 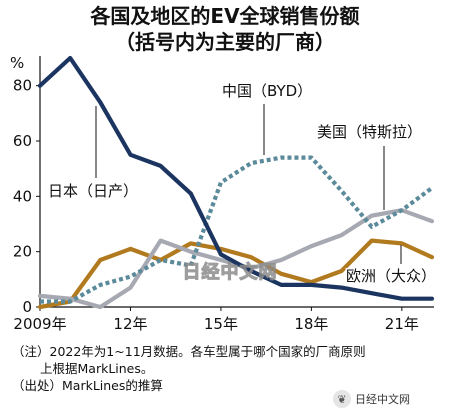 I want to click on x-tick-label: 2009年, so click(x=39, y=324).